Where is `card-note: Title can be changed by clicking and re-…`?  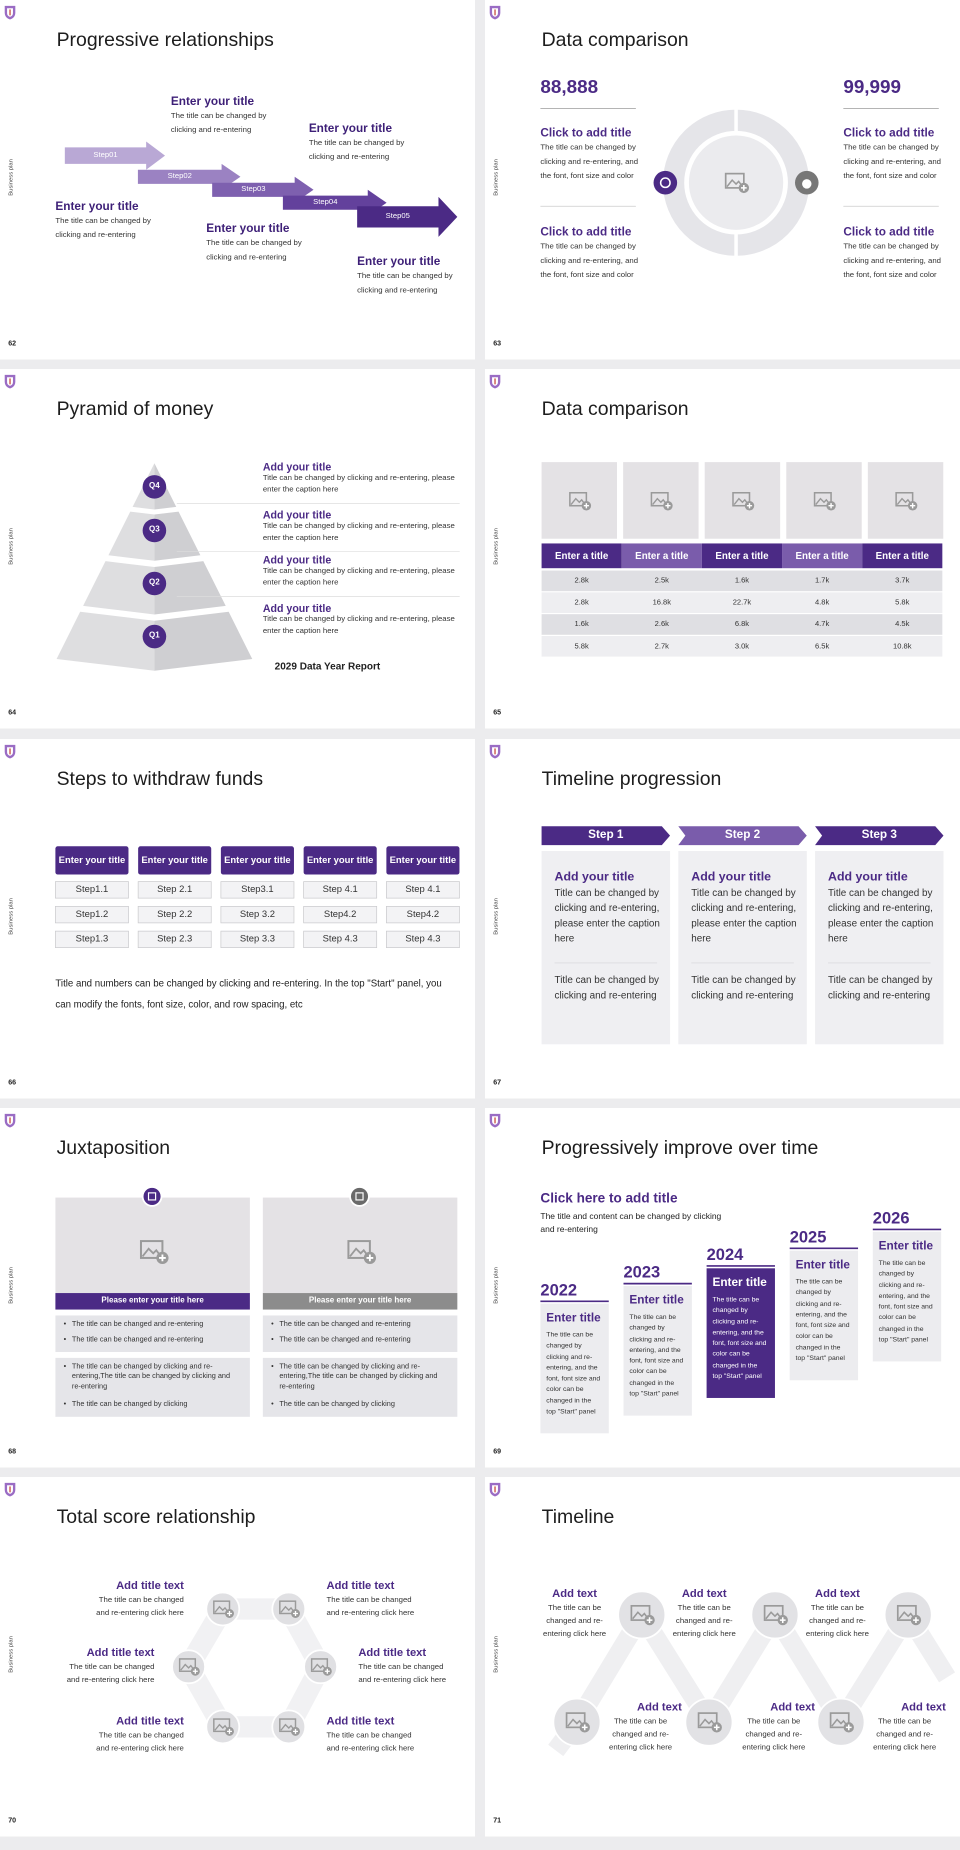
card-note: Title can be changed by clicking and re-… is located at coordinates (607, 987).